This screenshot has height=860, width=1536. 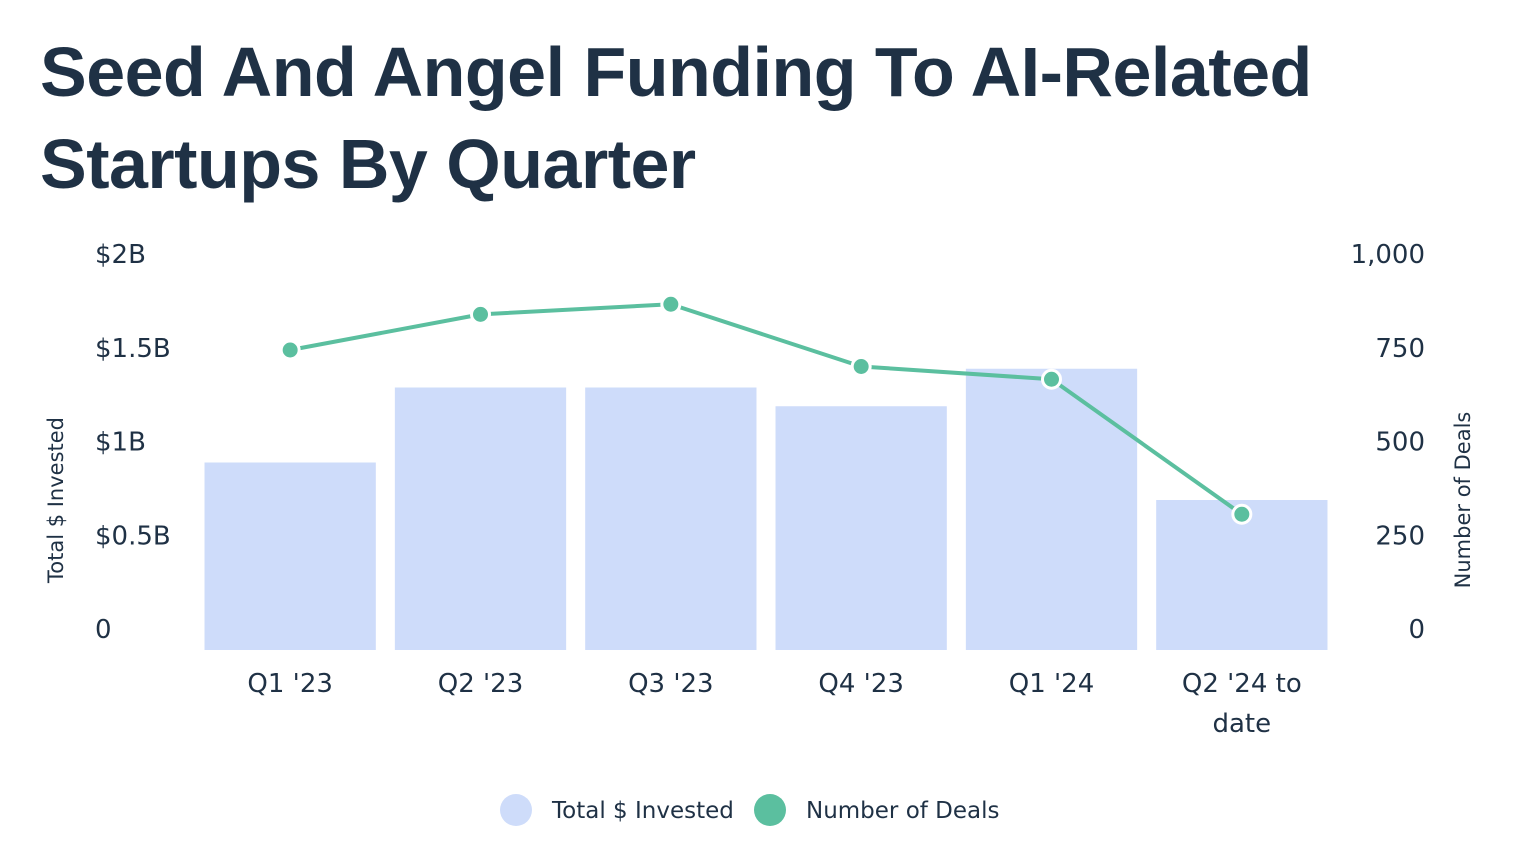 I want to click on right-tick-label: 500, so click(x=1400, y=443).